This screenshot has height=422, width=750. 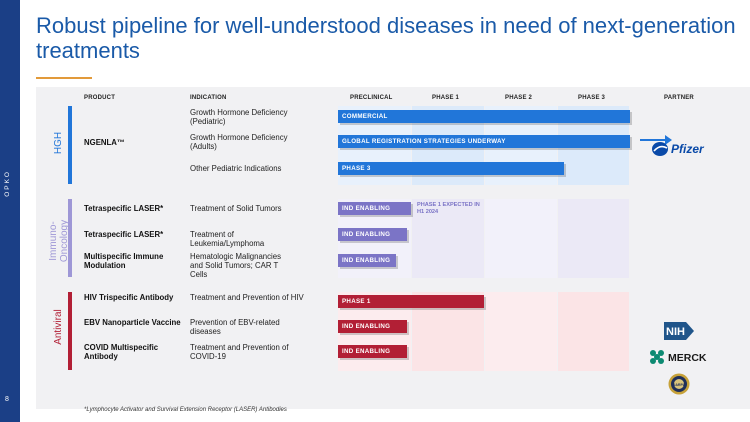 What do you see at coordinates (70, 331) in the screenshot?
I see `group-bar-antiviral` at bounding box center [70, 331].